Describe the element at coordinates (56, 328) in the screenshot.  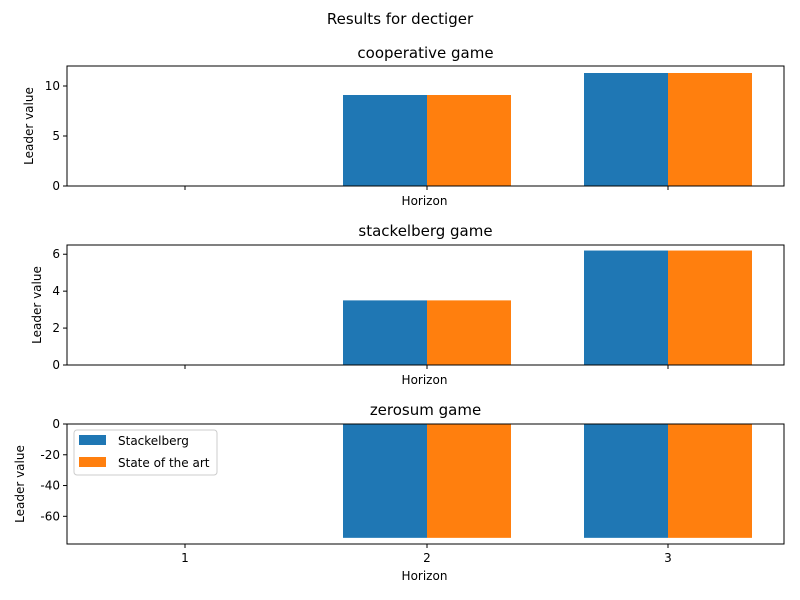
I see `y-tick-label: 2` at that location.